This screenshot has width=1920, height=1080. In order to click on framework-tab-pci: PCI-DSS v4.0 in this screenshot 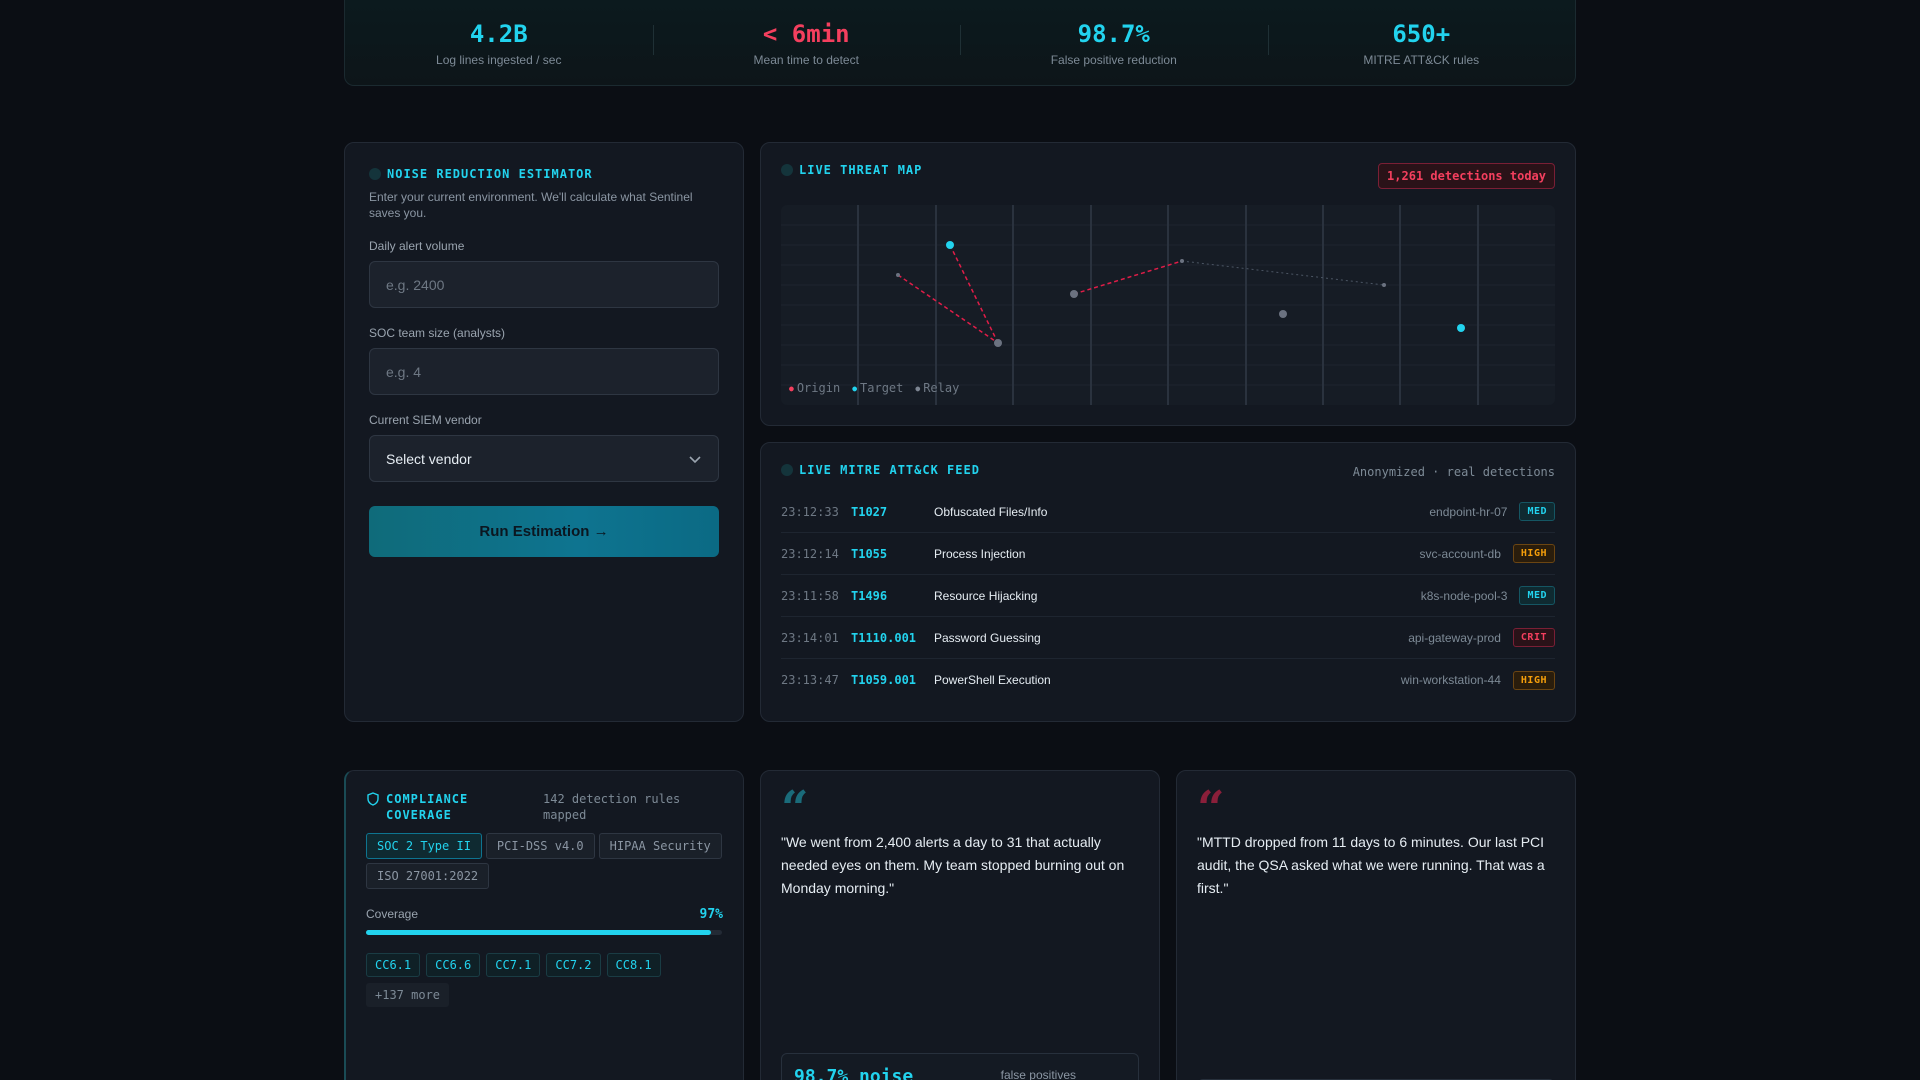, I will do `click(540, 846)`.